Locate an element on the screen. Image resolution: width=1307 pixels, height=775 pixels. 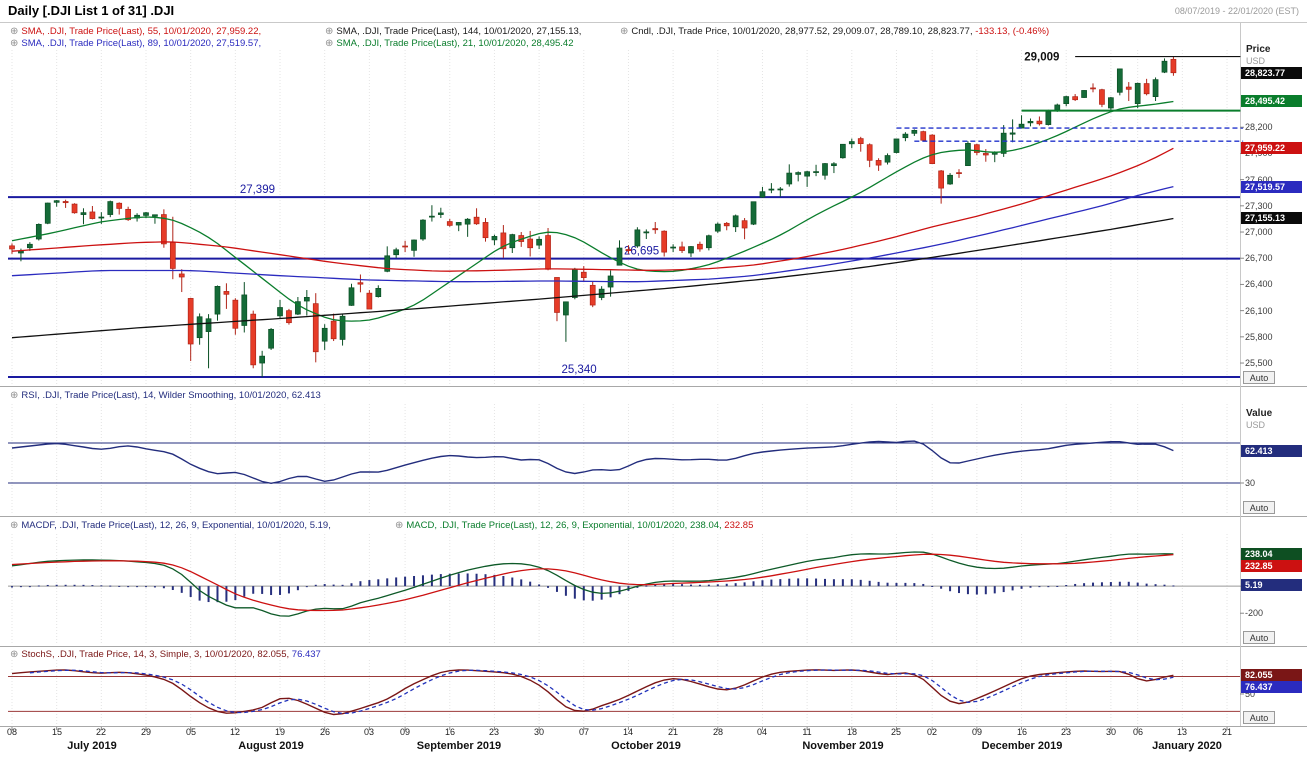
x-axis-day-tick: 26 is located at coordinates (324, 732).